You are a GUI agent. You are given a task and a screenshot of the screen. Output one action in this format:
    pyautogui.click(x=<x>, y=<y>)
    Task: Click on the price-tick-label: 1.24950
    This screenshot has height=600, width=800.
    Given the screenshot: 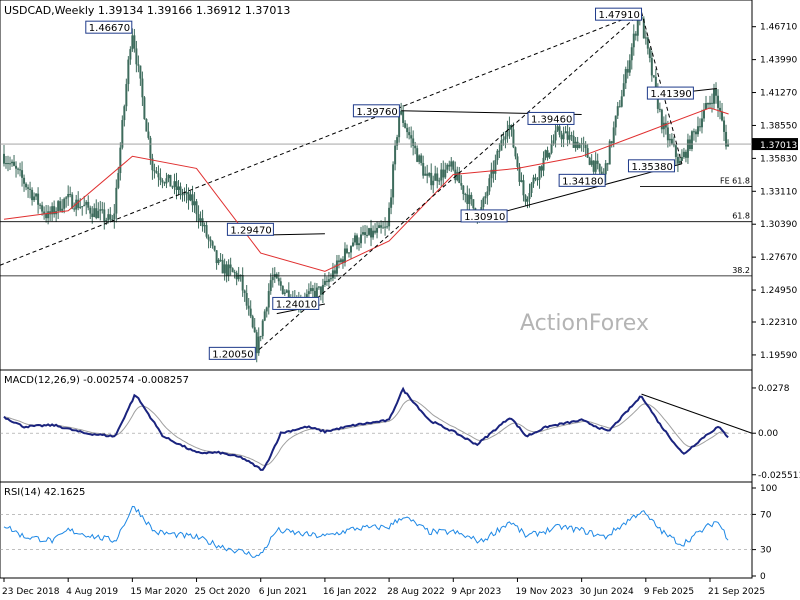 What is the action you would take?
    pyautogui.click(x=778, y=291)
    